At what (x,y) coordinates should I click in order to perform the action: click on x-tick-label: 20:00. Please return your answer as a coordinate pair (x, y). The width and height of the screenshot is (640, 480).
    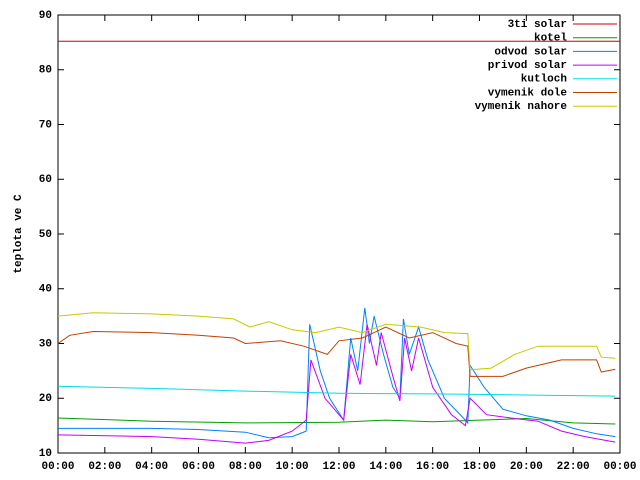
    Looking at the image, I should click on (526, 467).